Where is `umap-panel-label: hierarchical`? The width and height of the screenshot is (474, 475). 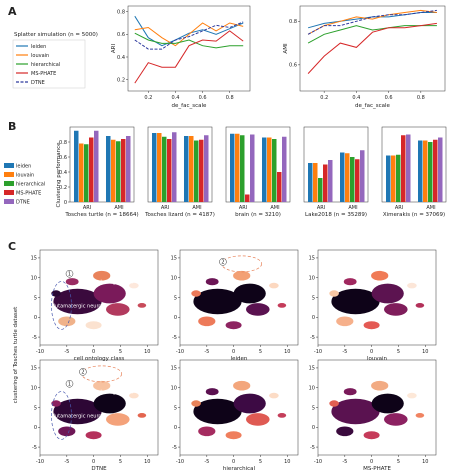 umap-panel-label: hierarchical is located at coordinates (239, 469).